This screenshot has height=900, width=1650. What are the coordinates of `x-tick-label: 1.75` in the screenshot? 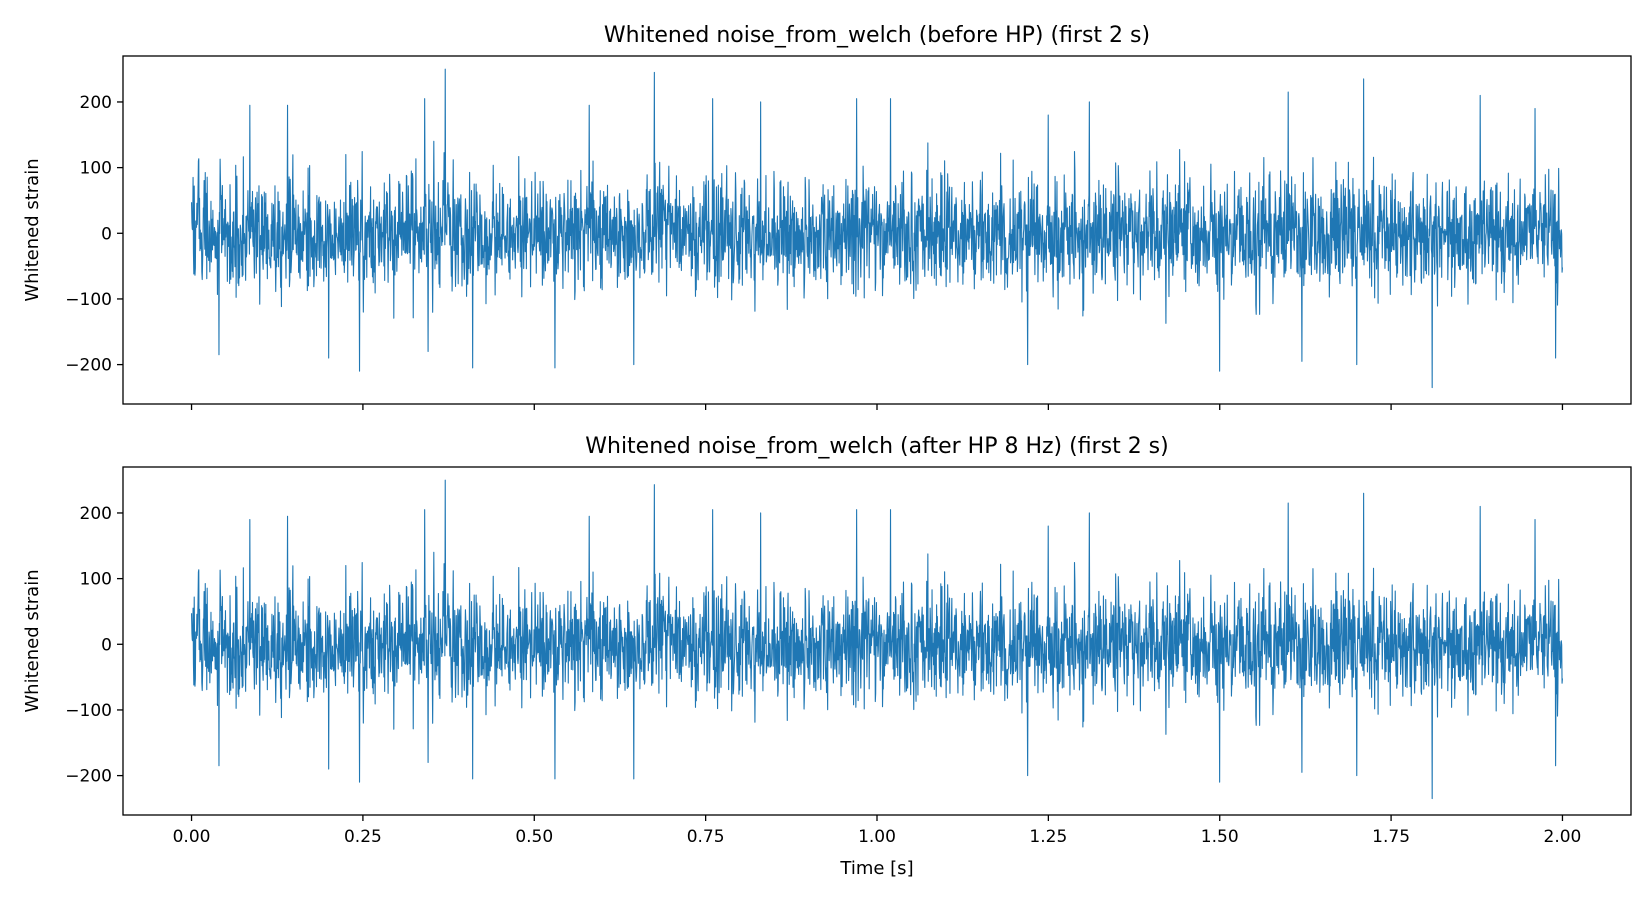 It's located at (1391, 837).